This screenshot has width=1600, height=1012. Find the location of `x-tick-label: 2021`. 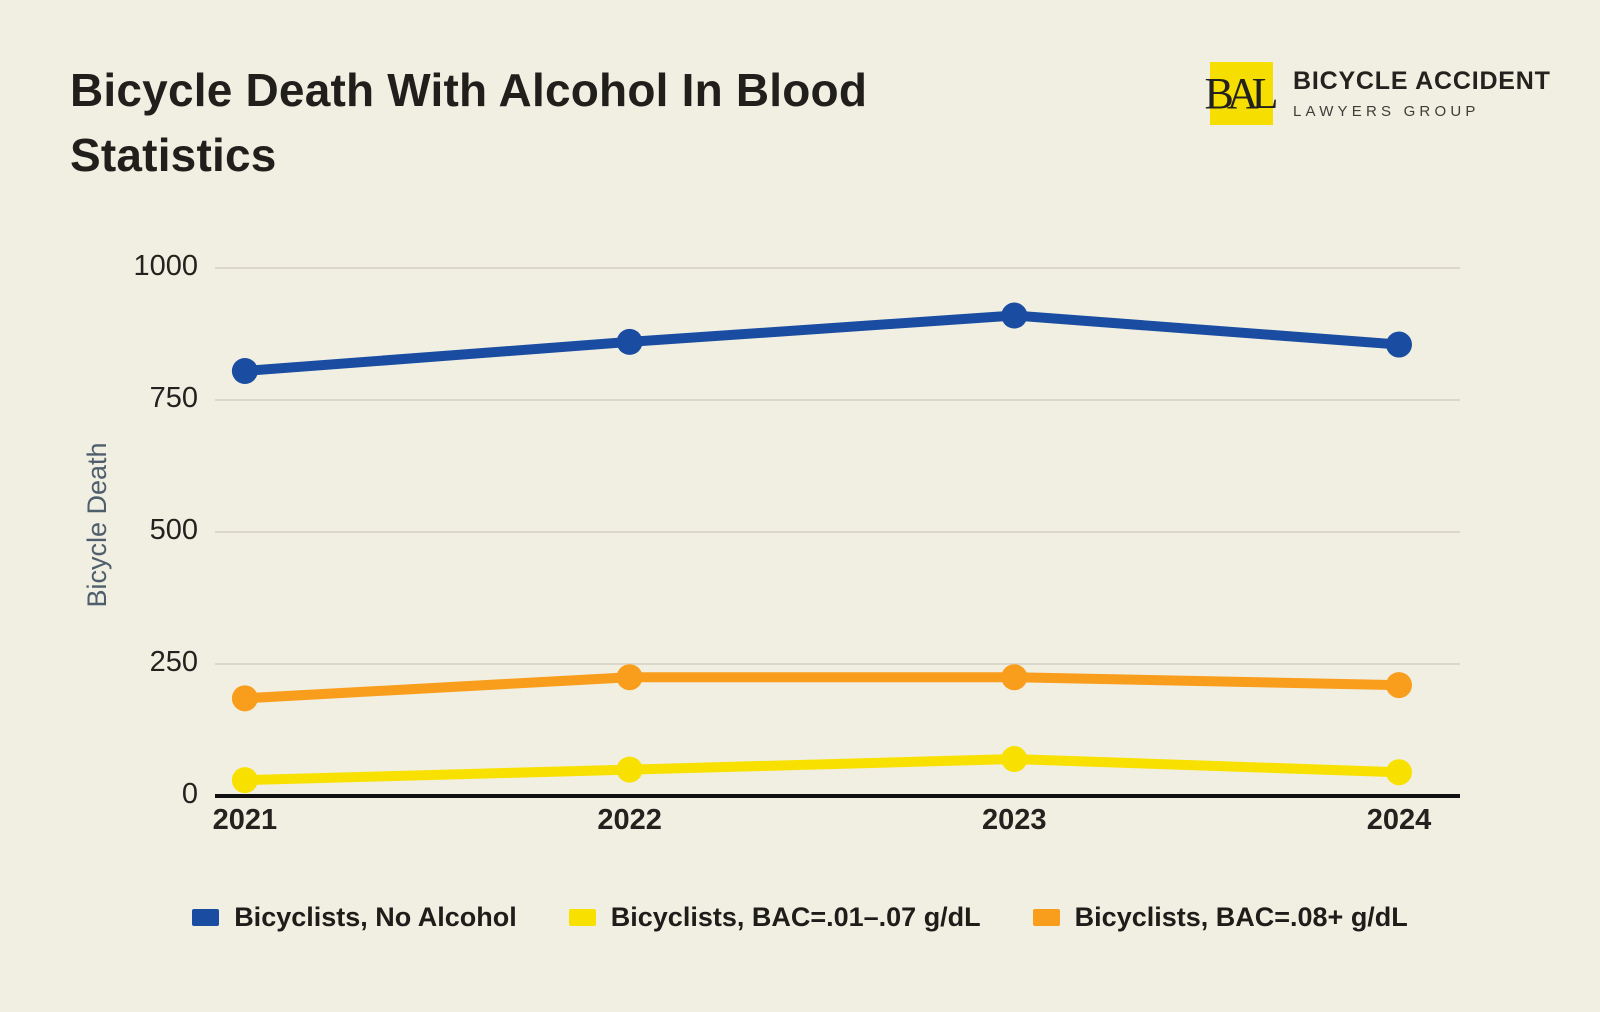

x-tick-label: 2021 is located at coordinates (245, 820).